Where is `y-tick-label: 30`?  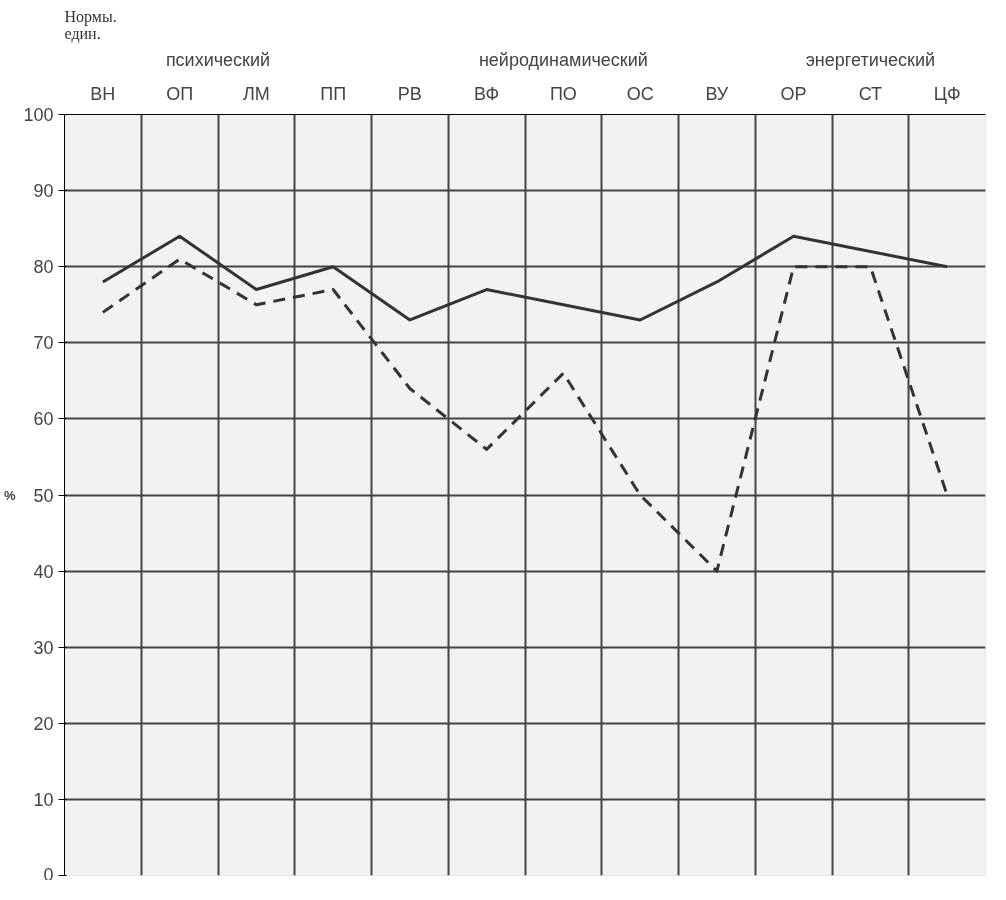
y-tick-label: 30 is located at coordinates (43, 647).